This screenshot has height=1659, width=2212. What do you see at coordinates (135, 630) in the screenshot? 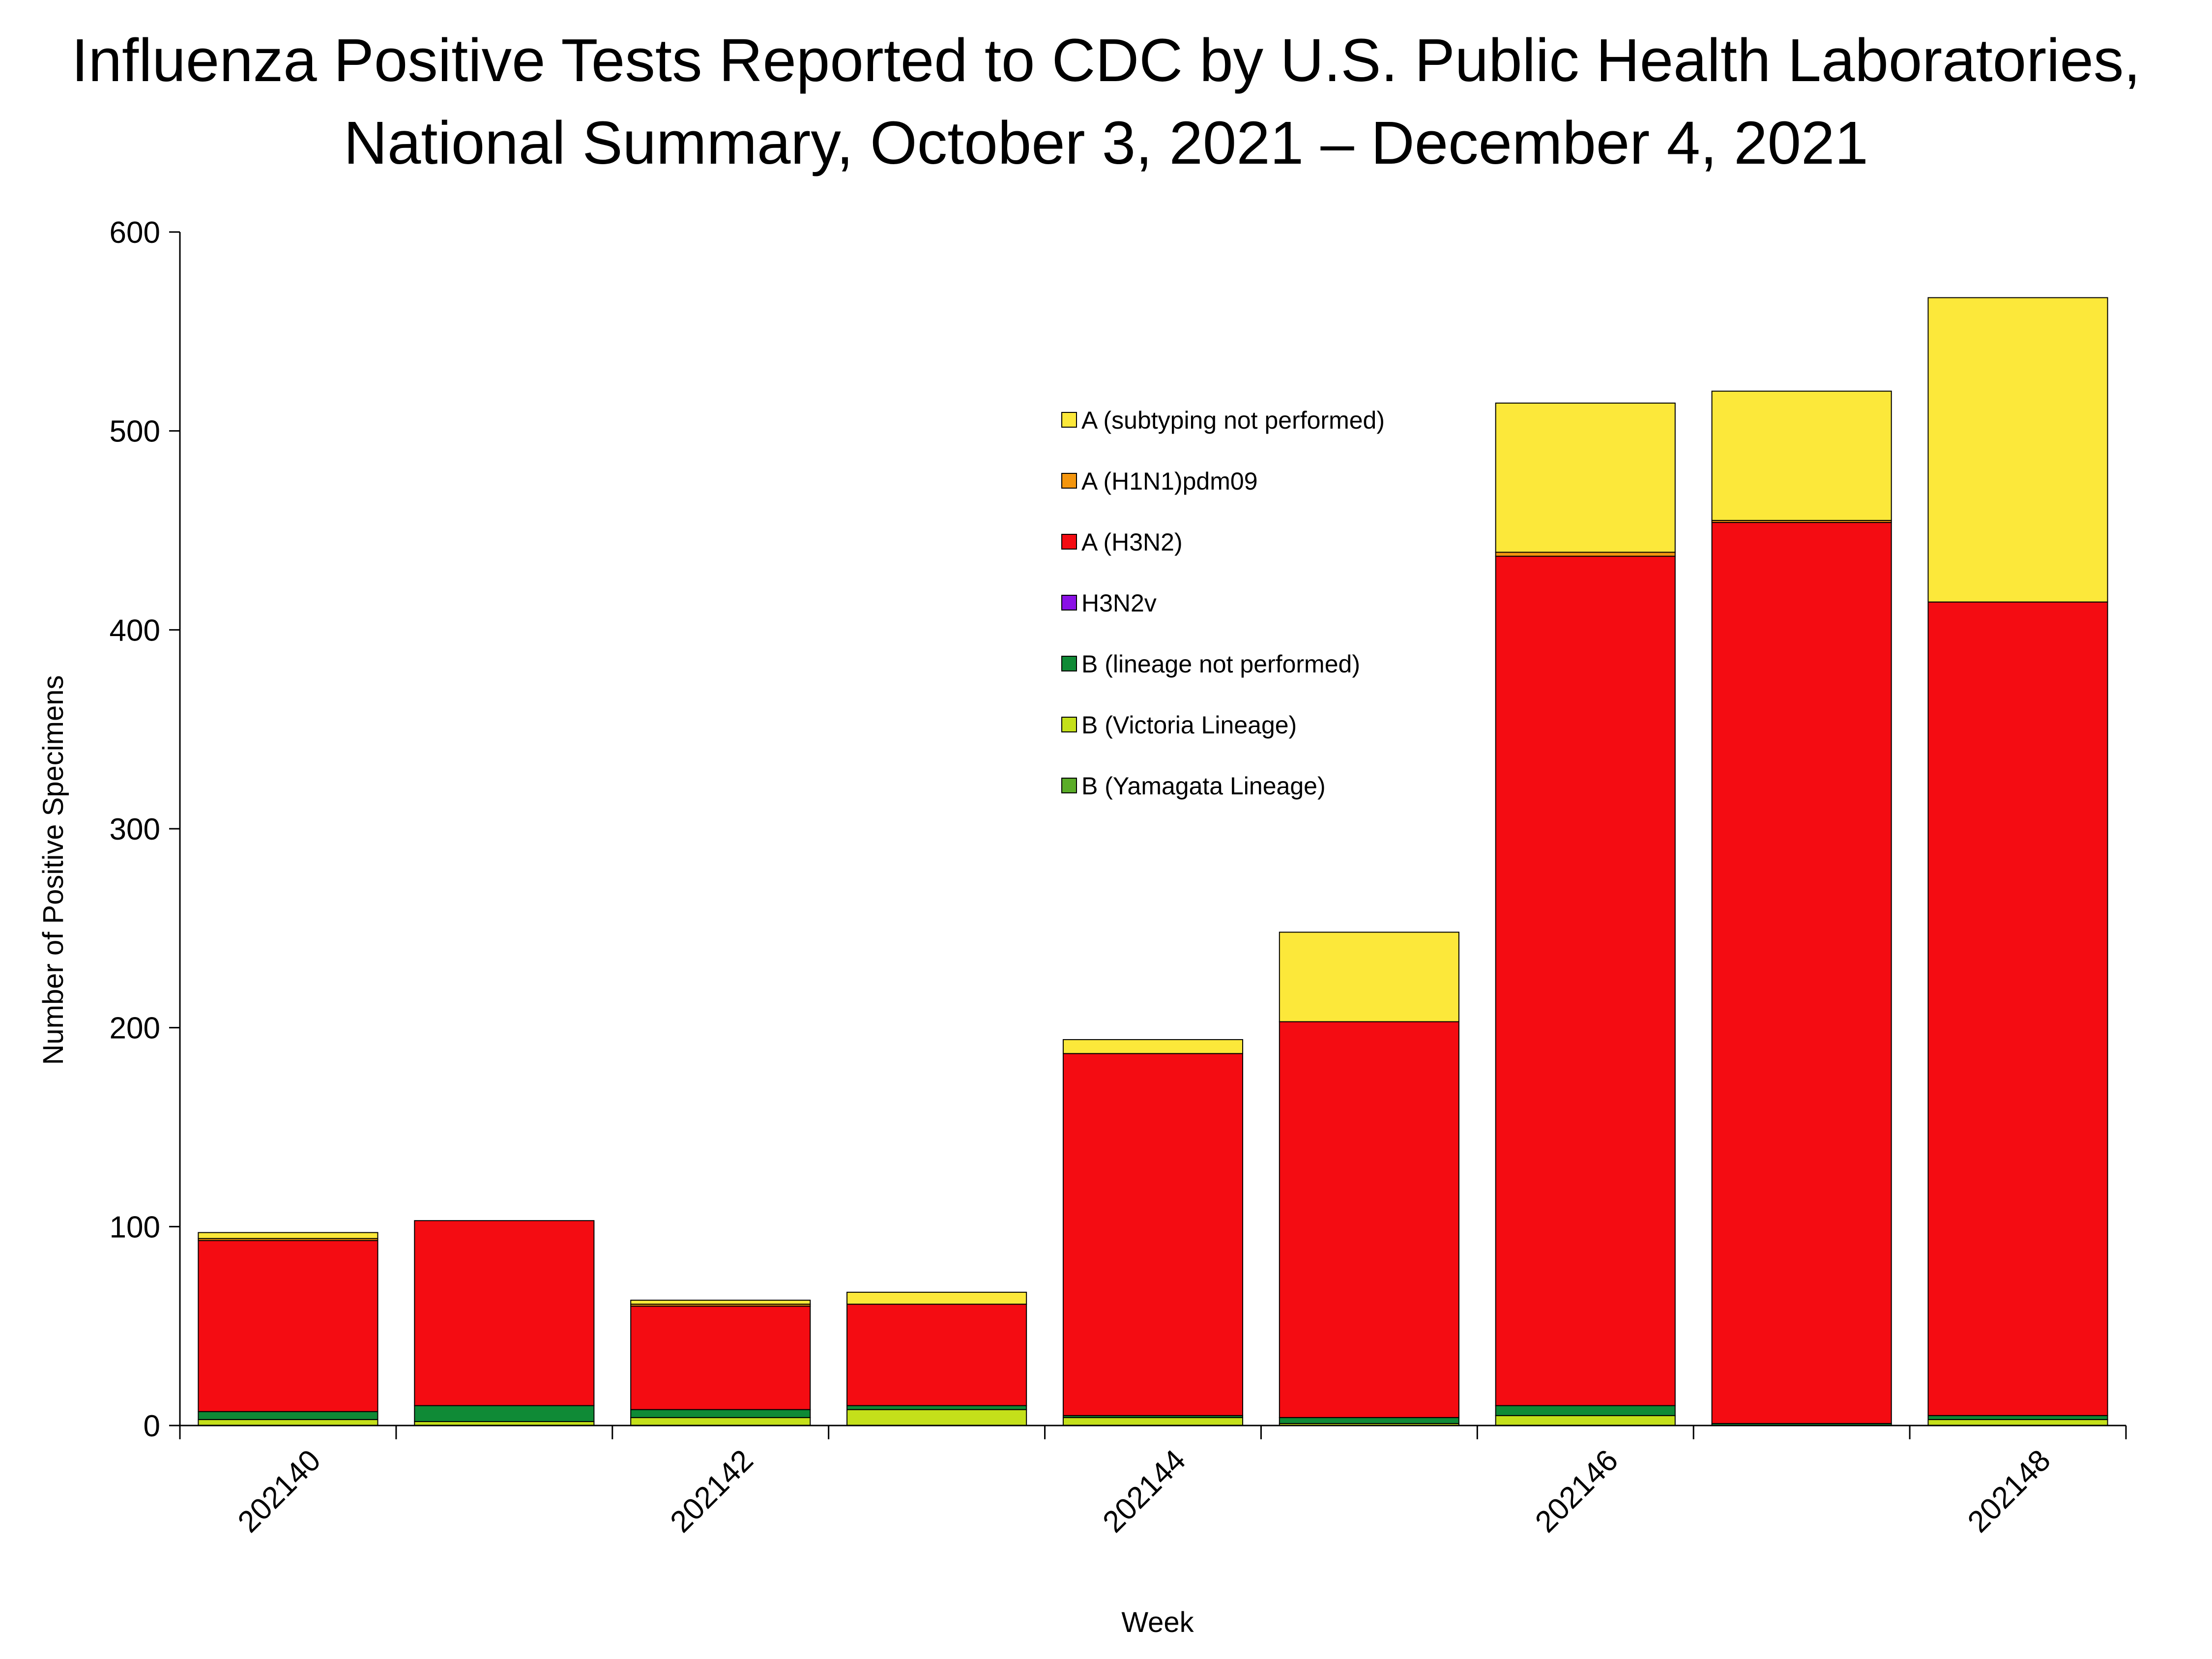
I see `y-tick-label-400: 400` at bounding box center [135, 630].